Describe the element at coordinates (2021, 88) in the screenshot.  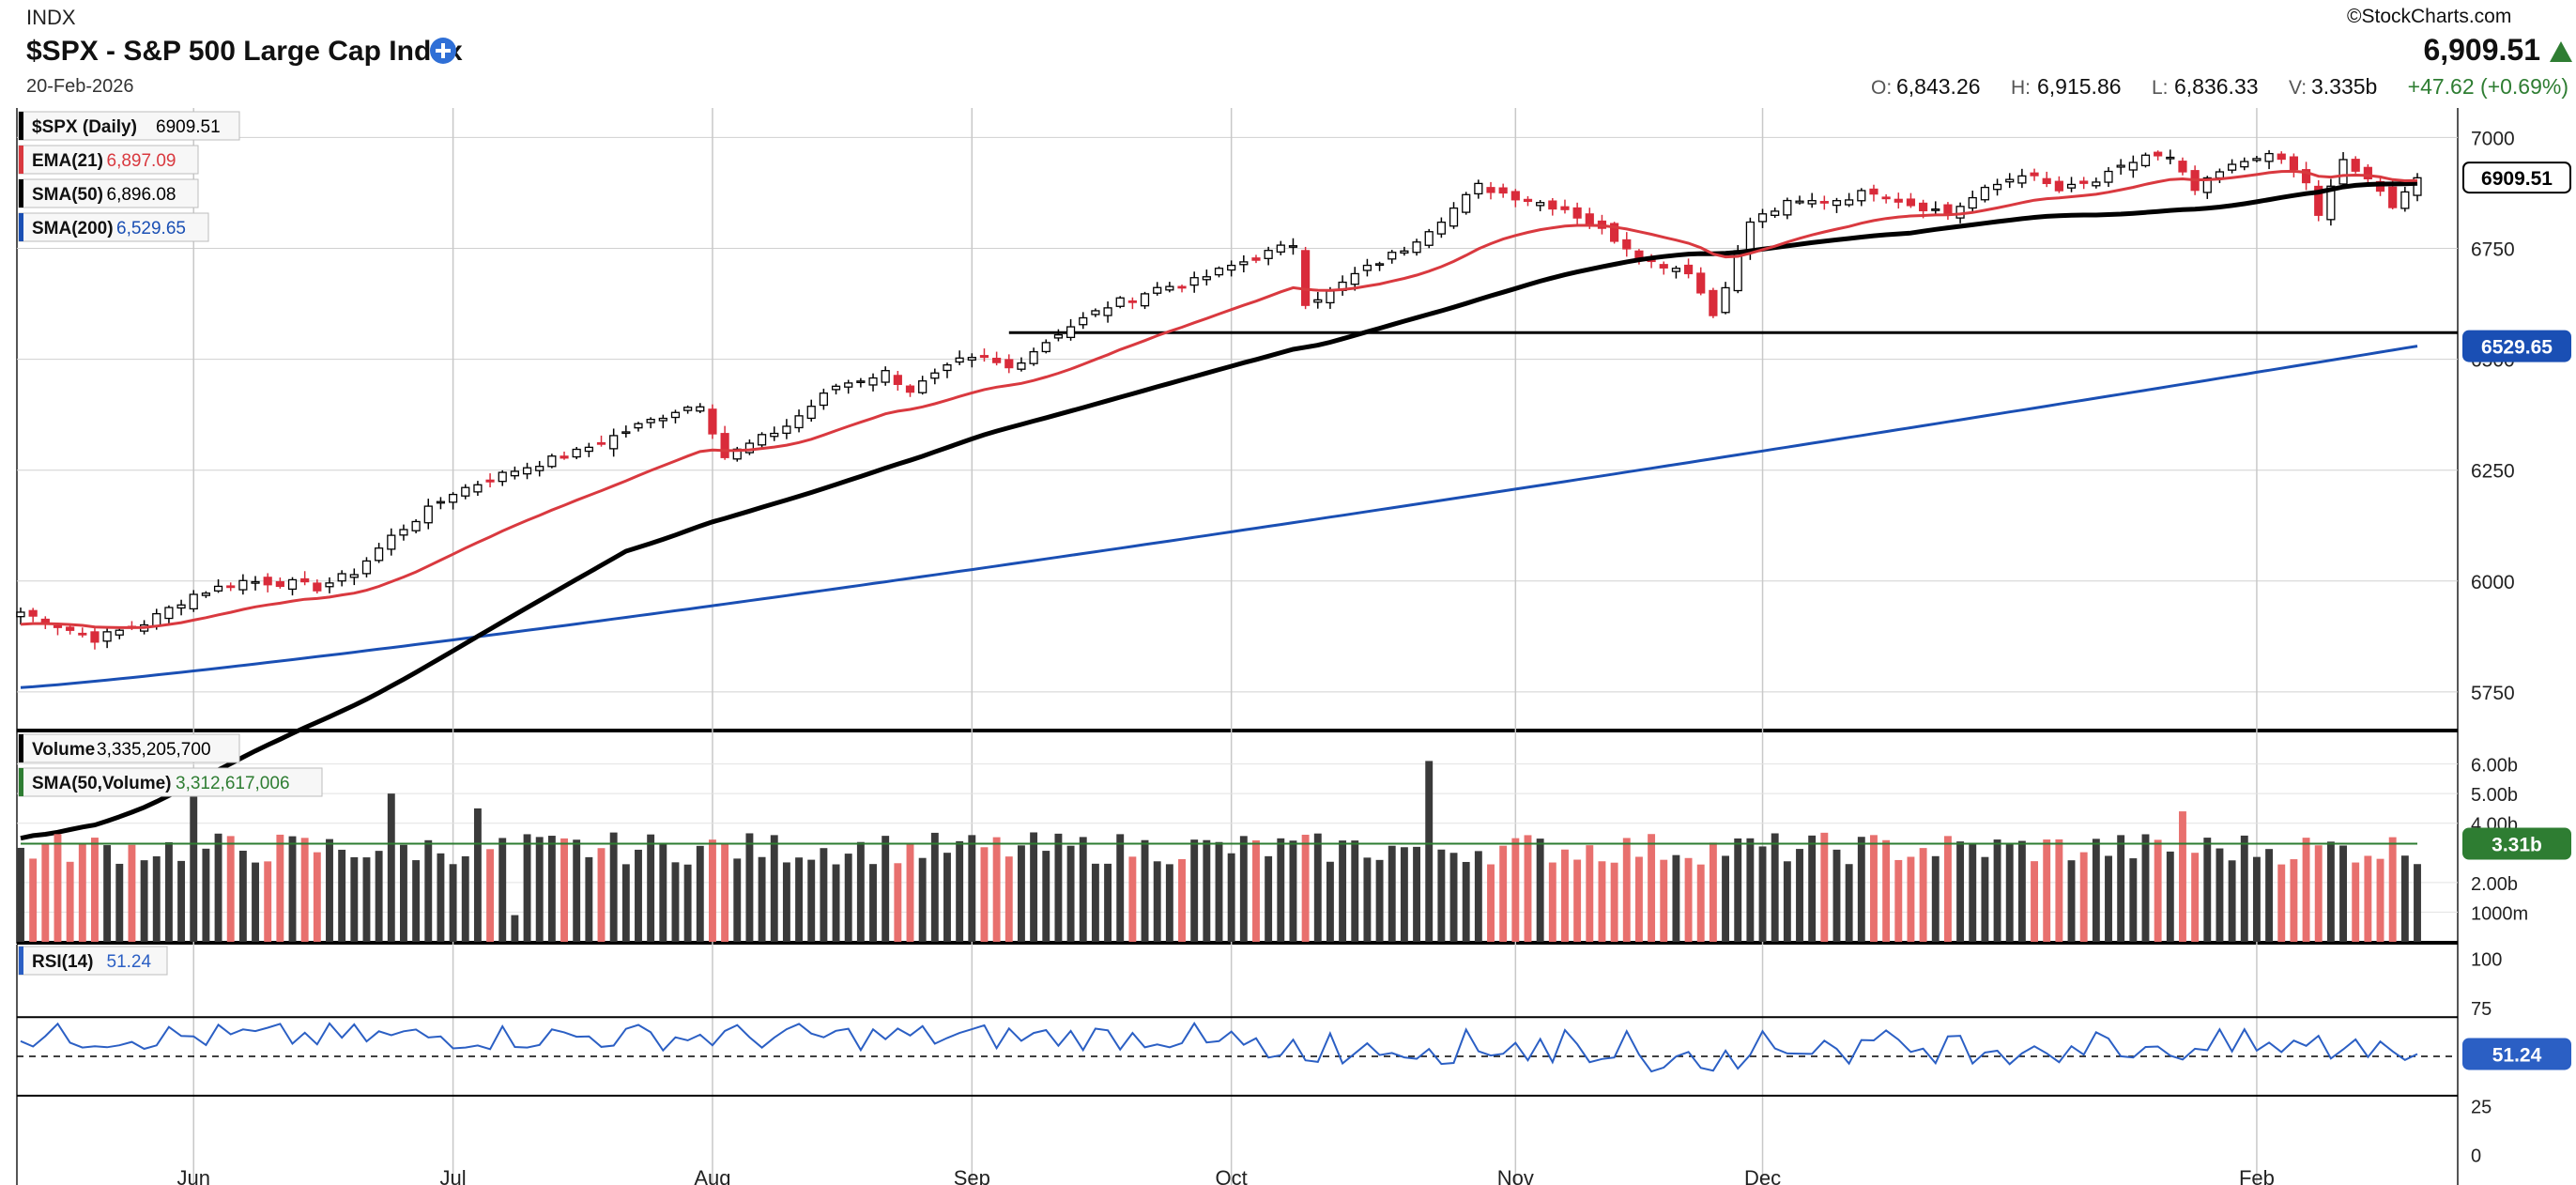
I see `high-label: H:` at that location.